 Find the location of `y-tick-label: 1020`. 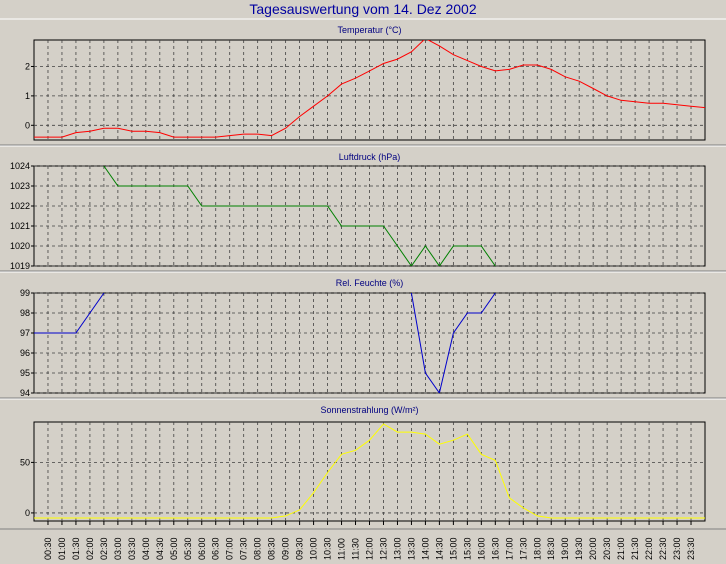

y-tick-label: 1020 is located at coordinates (20, 246).